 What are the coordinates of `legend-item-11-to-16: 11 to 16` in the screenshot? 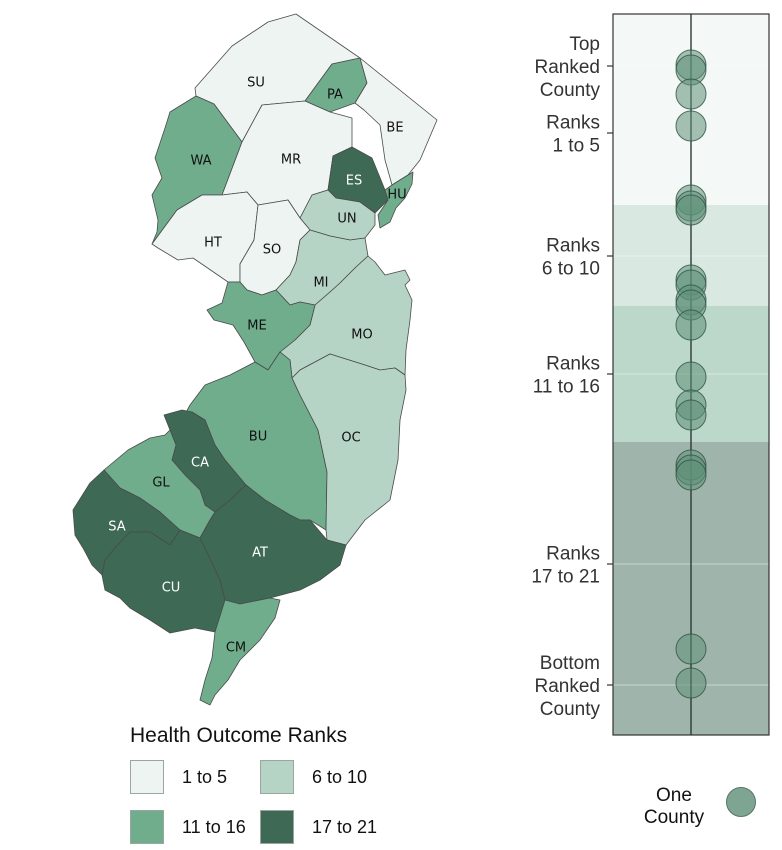 It's located at (188, 827).